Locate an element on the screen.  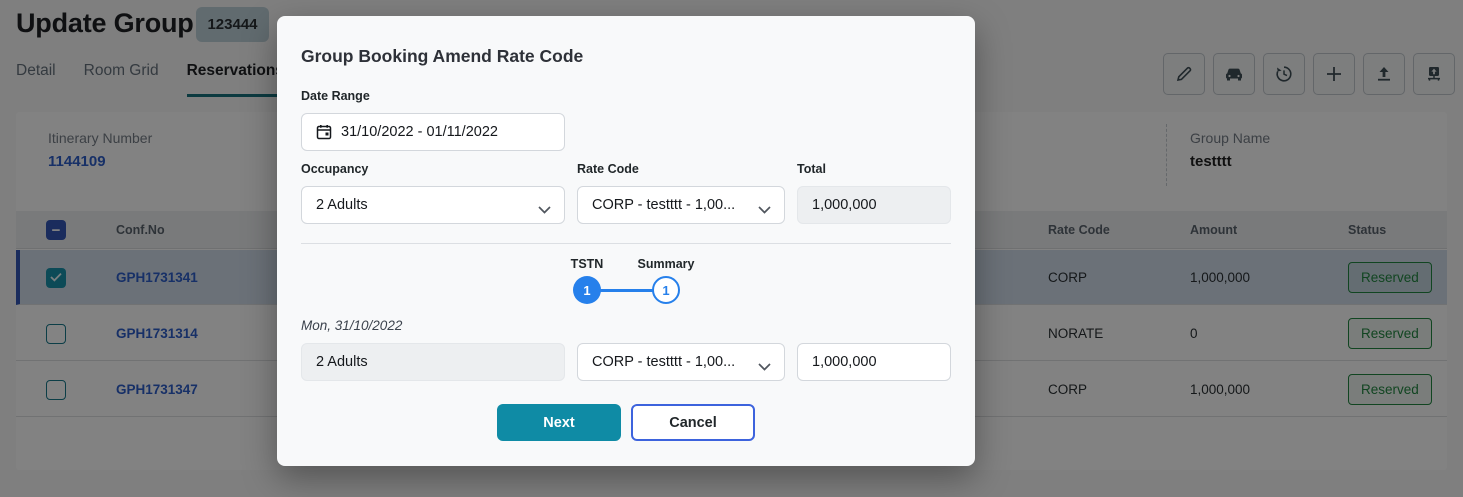
total-field: 1,000,000 is located at coordinates (874, 205).